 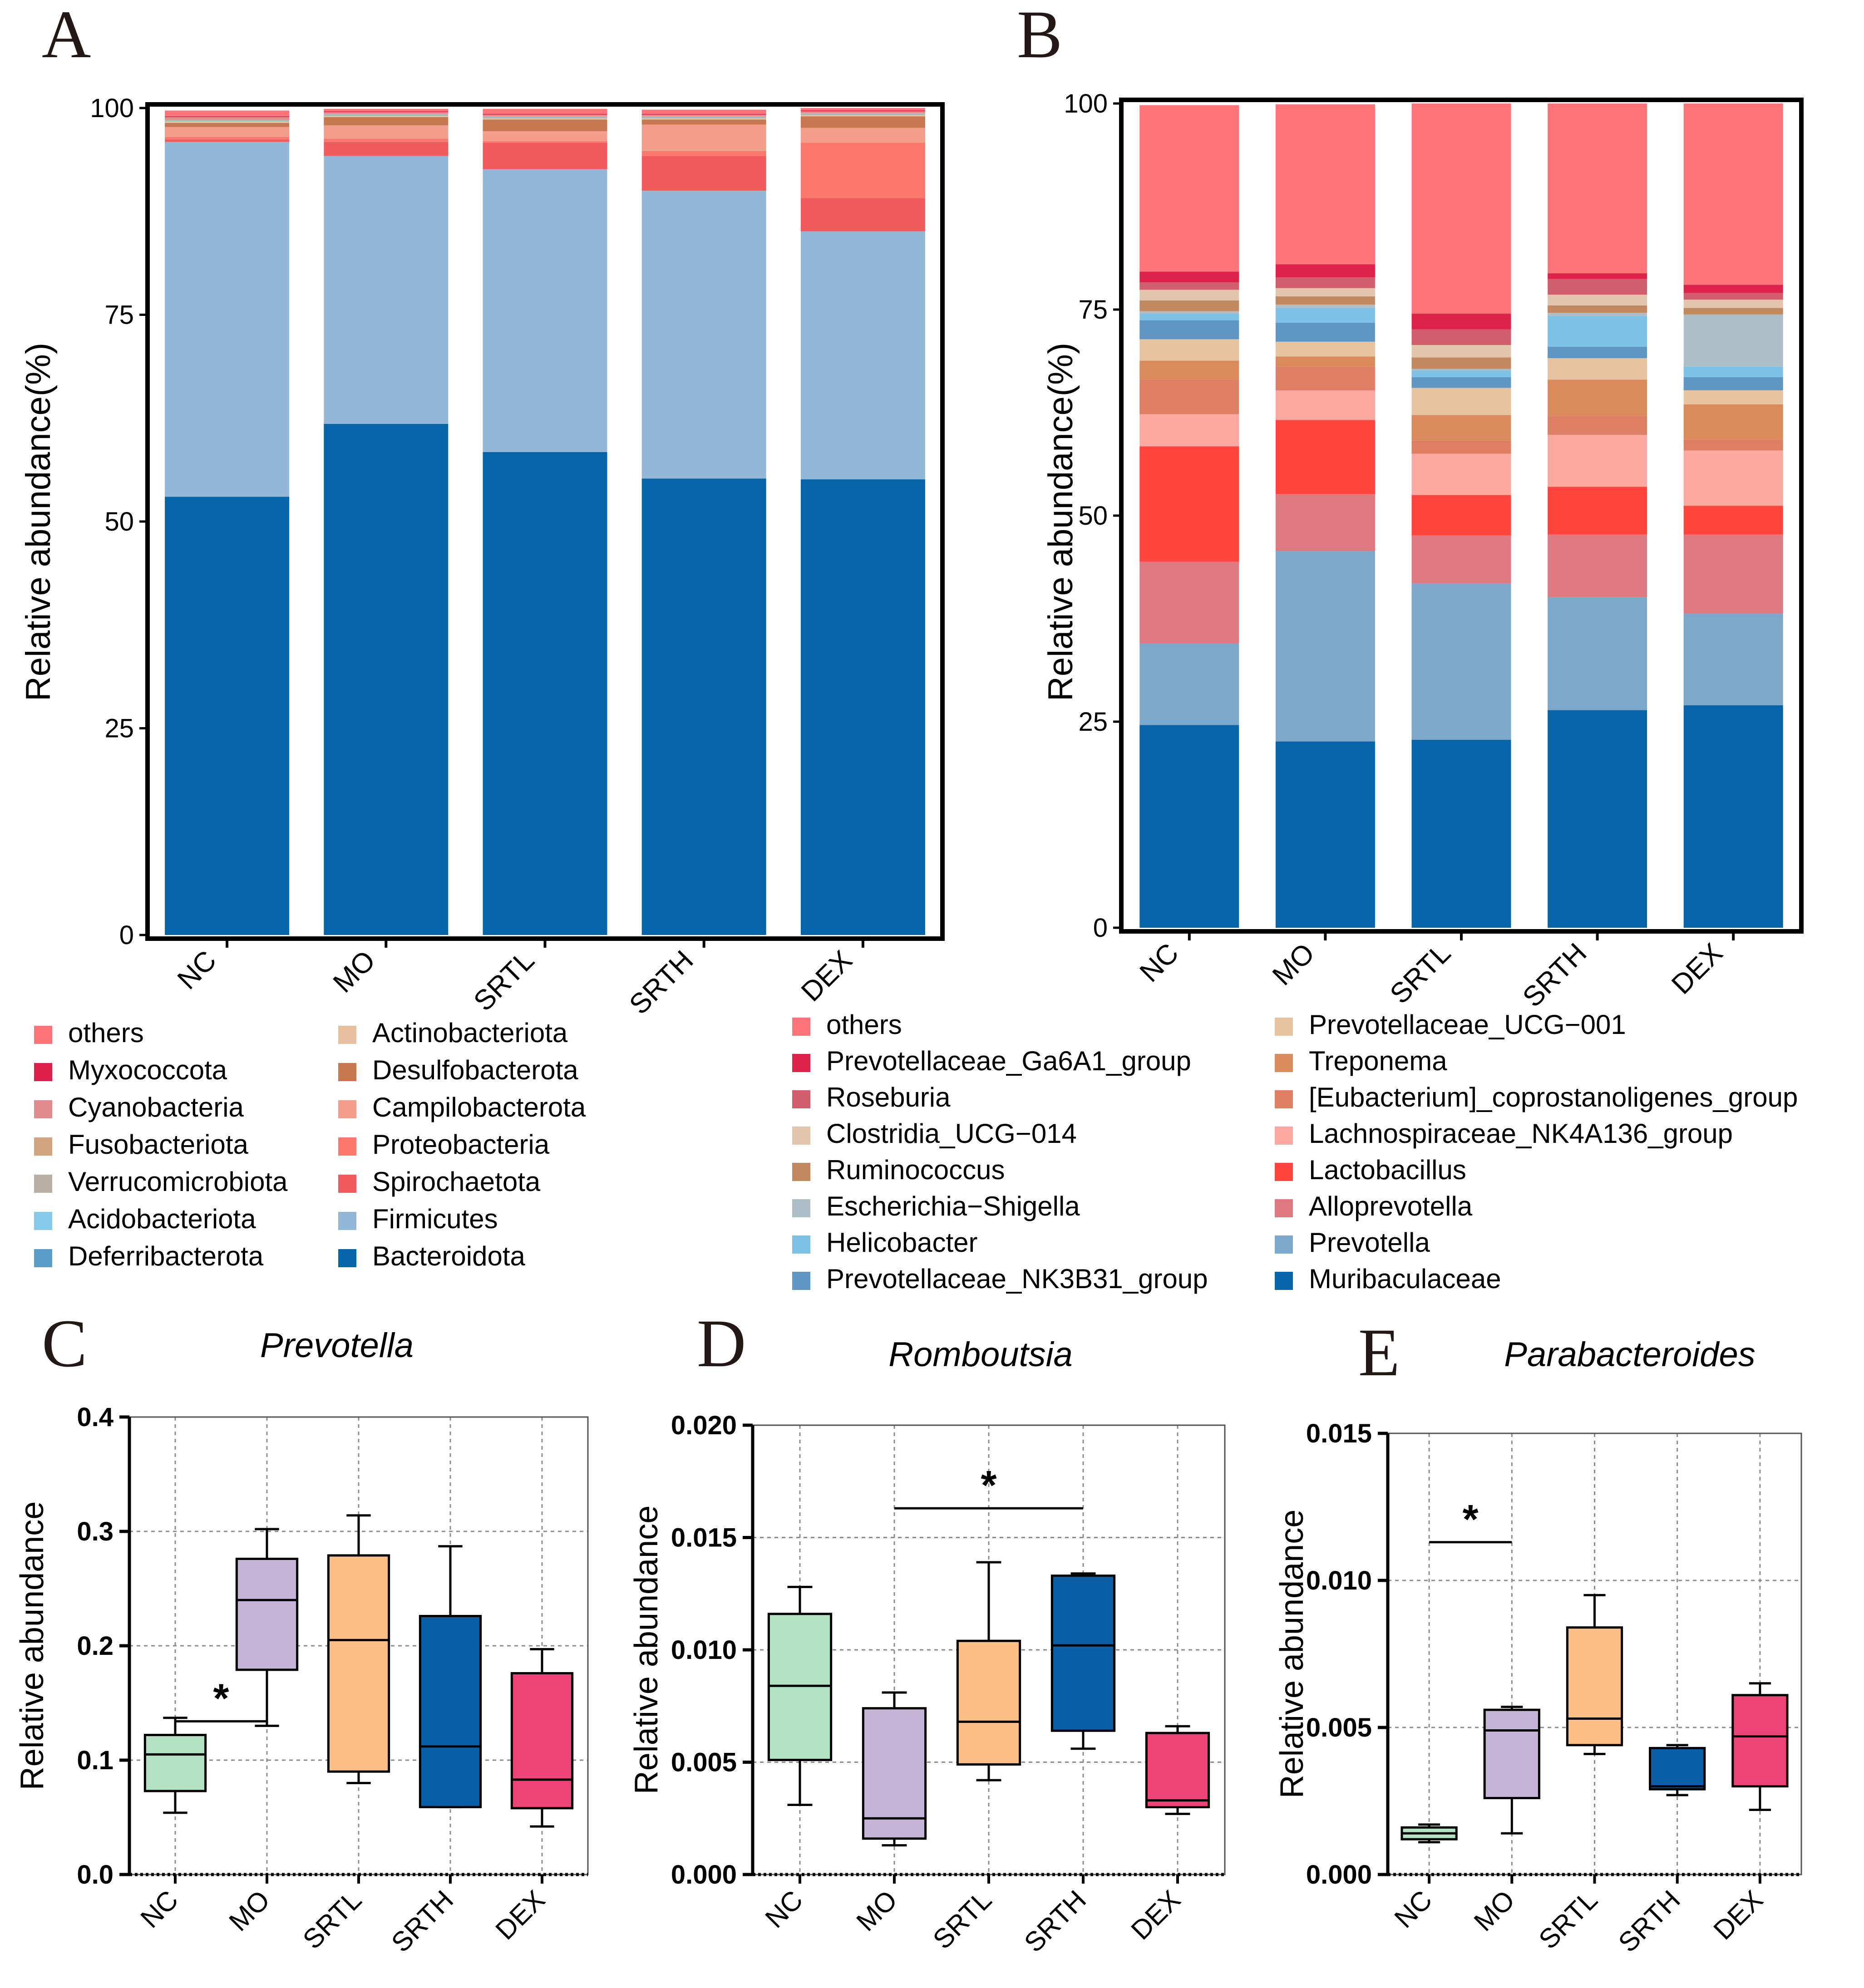 What do you see at coordinates (112, 108) in the screenshot?
I see `y-tick-label: 100` at bounding box center [112, 108].